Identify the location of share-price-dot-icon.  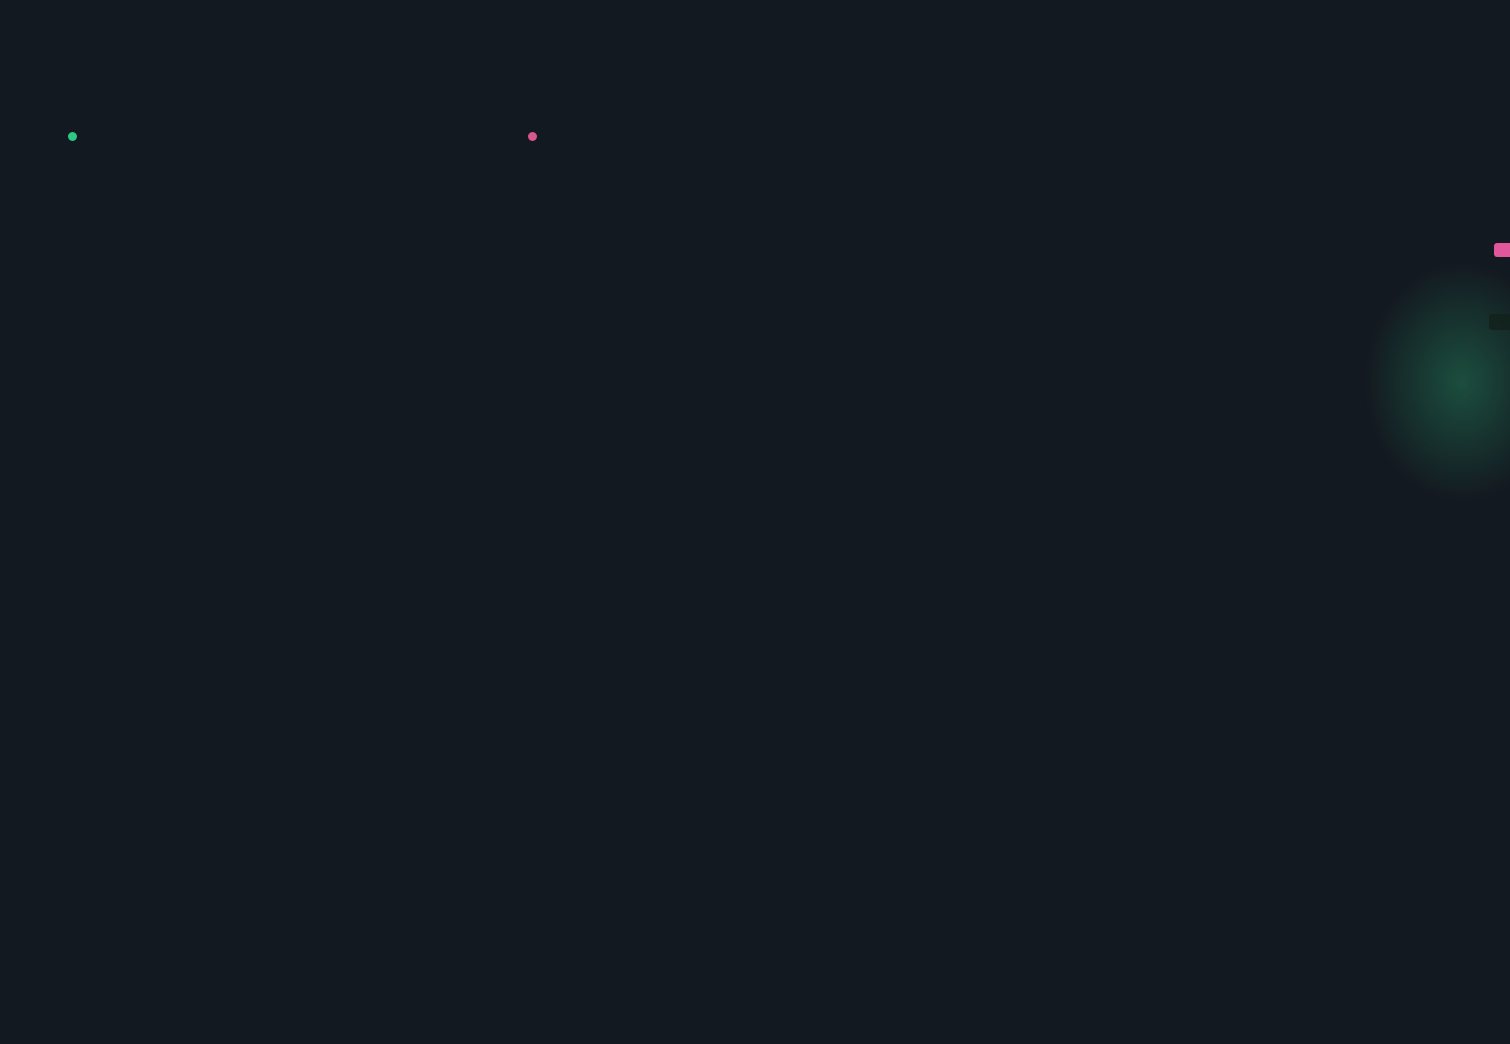
(72, 136).